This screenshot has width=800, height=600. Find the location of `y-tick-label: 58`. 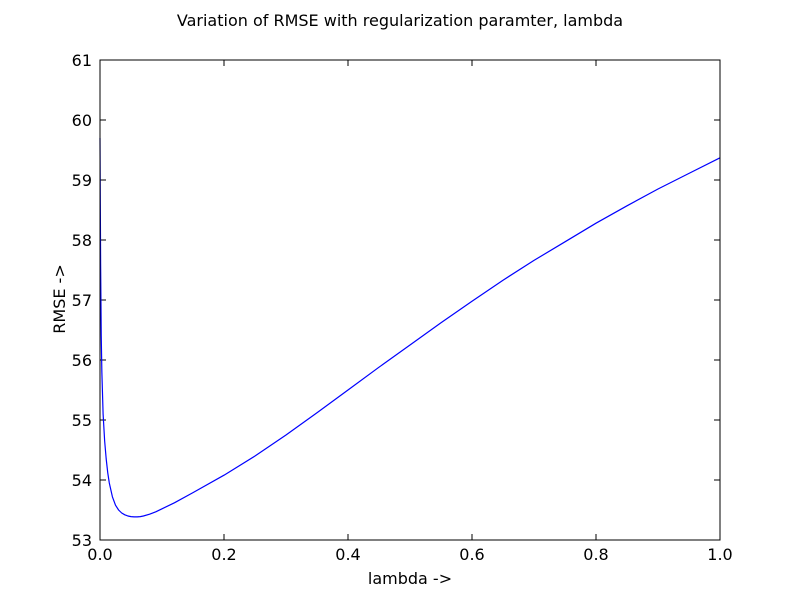

y-tick-label: 58 is located at coordinates (82, 240).